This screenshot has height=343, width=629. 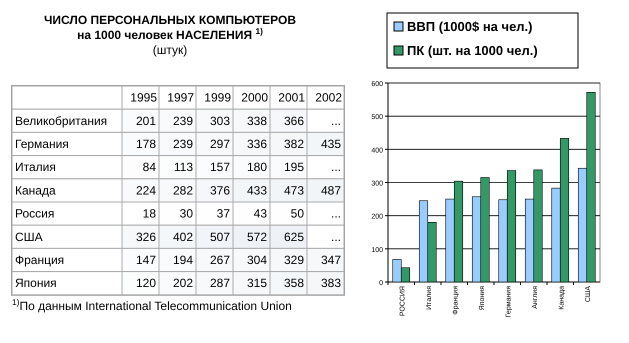 I want to click on data-label: 304, so click(x=257, y=260).